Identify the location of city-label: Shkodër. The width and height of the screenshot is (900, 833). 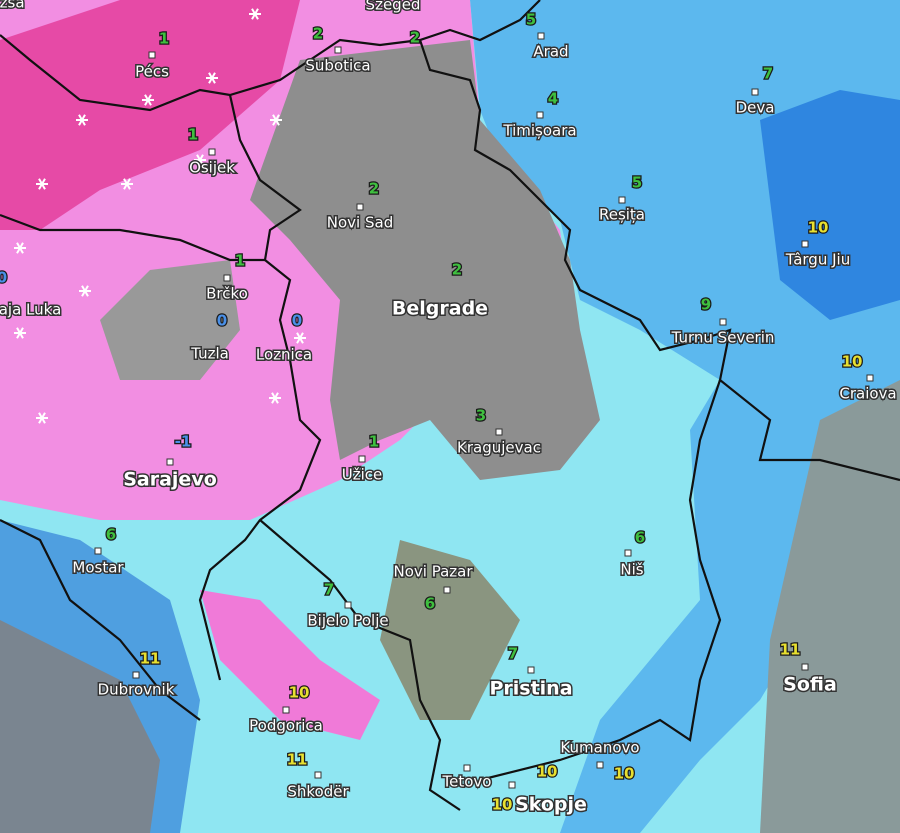
(318, 792).